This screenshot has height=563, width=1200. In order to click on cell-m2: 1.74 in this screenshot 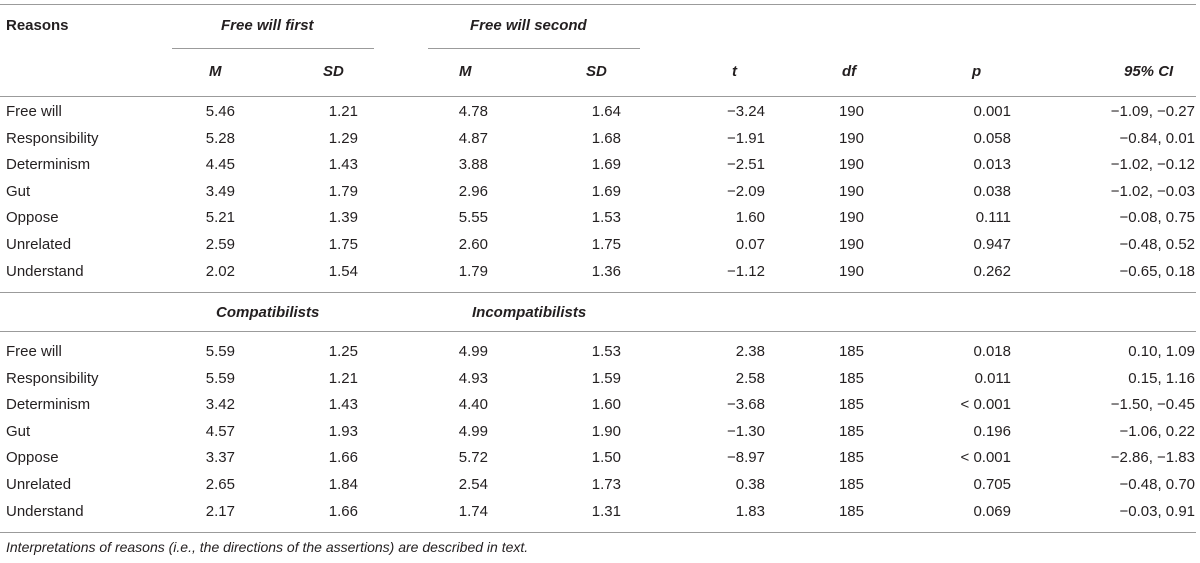, I will do `click(473, 511)`.